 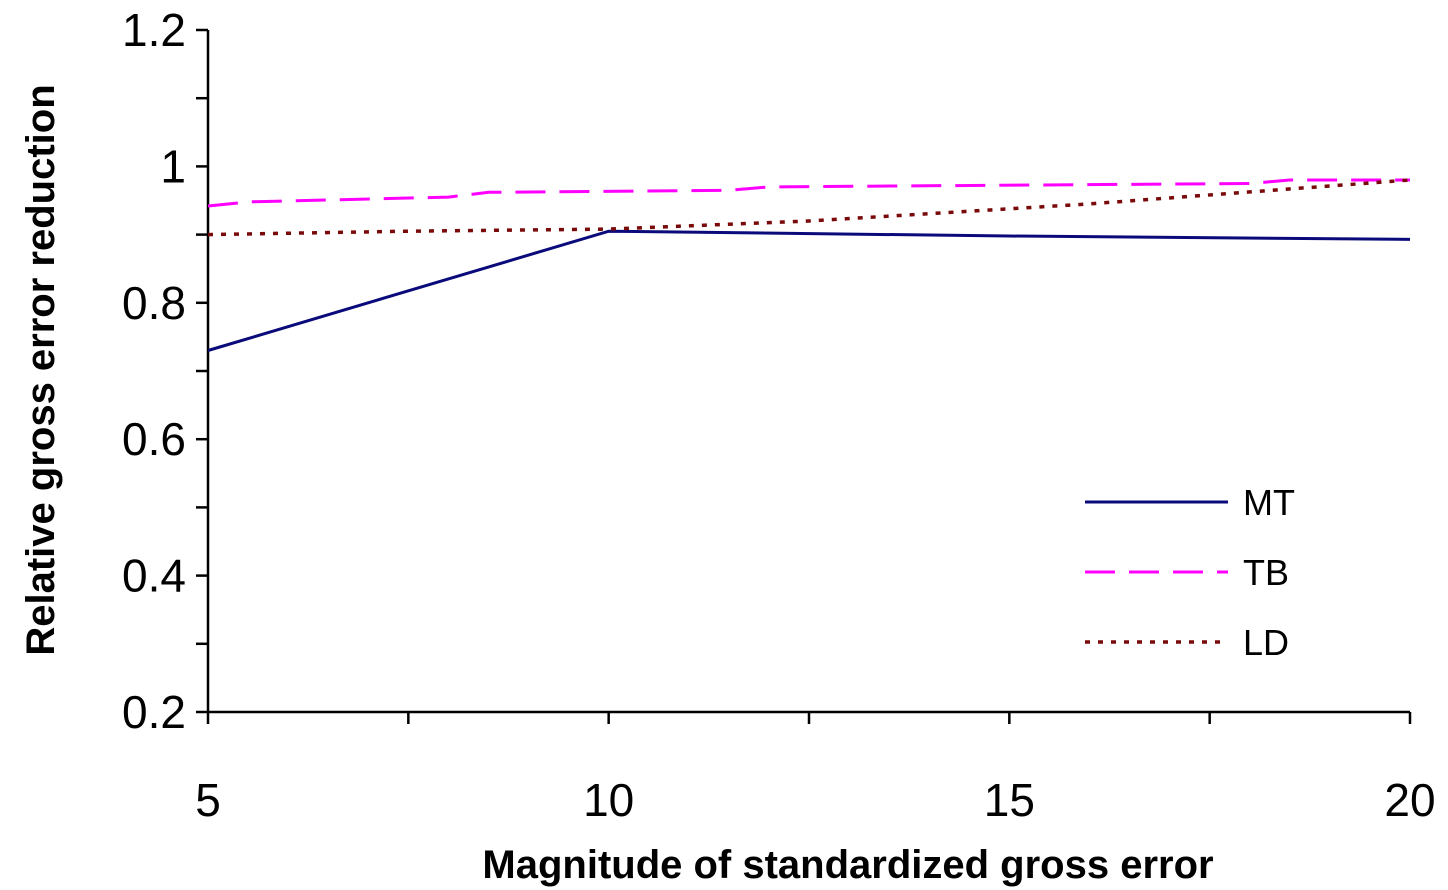 I want to click on x-axis-title: Magnitude of standardized gross error, so click(x=847, y=865).